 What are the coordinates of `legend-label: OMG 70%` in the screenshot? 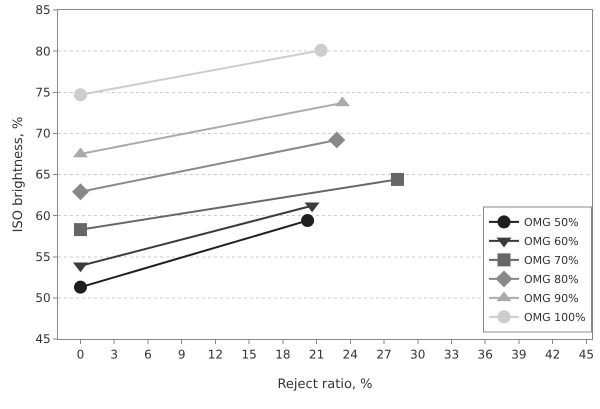 It's located at (551, 261).